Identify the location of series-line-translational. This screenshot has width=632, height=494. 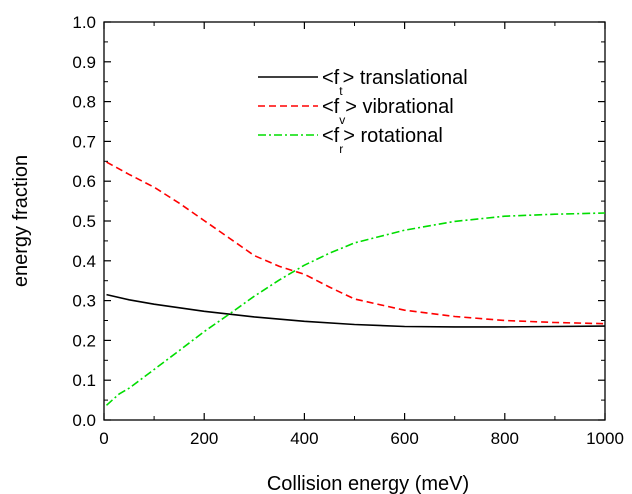
(356, 310).